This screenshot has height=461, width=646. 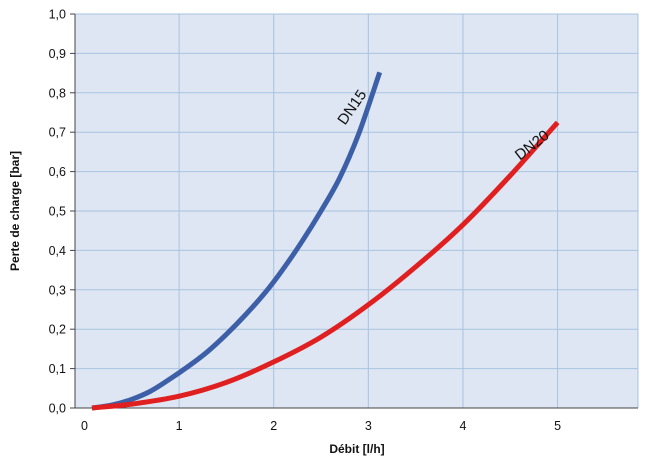 What do you see at coordinates (57, 15) in the screenshot?
I see `y-tick-label: 1,0` at bounding box center [57, 15].